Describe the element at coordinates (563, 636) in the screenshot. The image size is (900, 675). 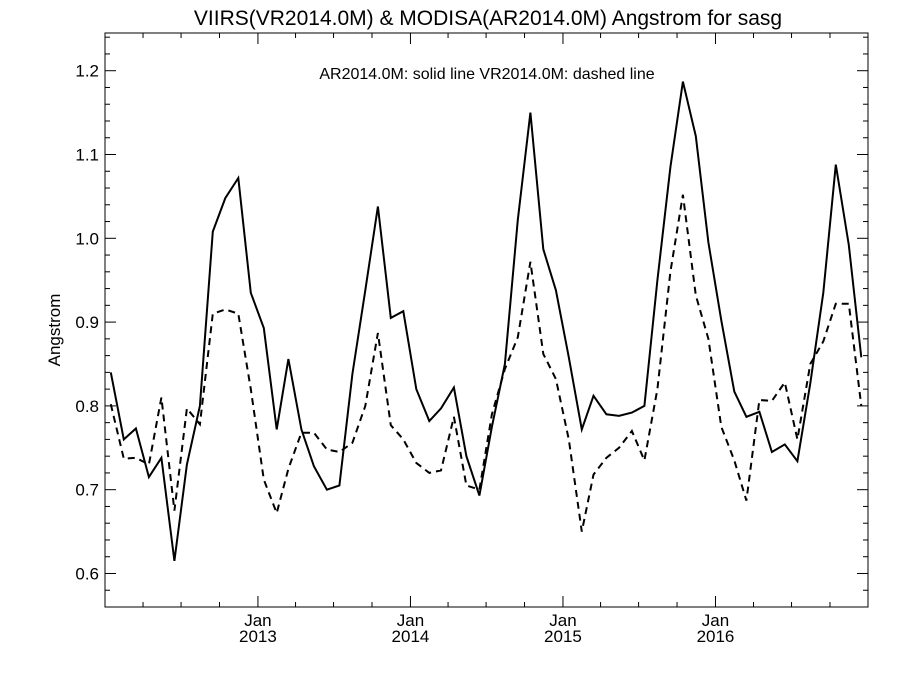
I see `x-tick-year-label: 2015` at that location.